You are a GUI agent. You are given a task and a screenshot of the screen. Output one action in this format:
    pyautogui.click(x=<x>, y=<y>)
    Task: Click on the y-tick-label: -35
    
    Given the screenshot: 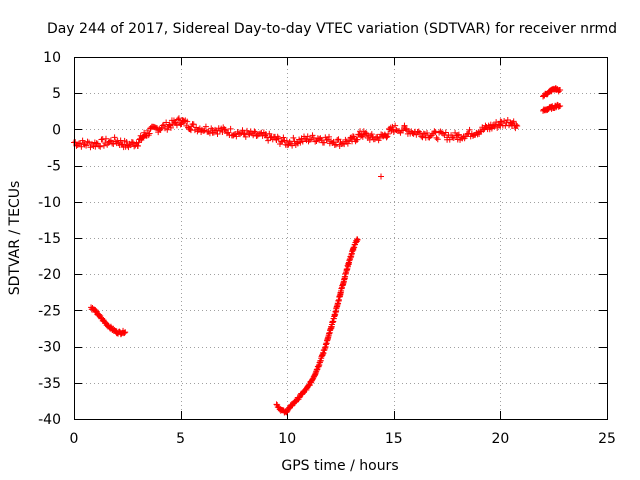 What is the action you would take?
    pyautogui.click(x=49, y=384)
    